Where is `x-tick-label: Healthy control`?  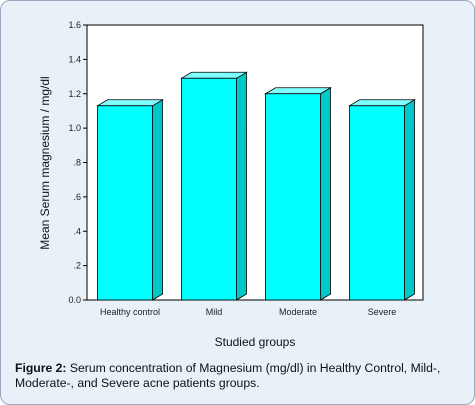
x-tick-label: Healthy control is located at coordinates (130, 312).